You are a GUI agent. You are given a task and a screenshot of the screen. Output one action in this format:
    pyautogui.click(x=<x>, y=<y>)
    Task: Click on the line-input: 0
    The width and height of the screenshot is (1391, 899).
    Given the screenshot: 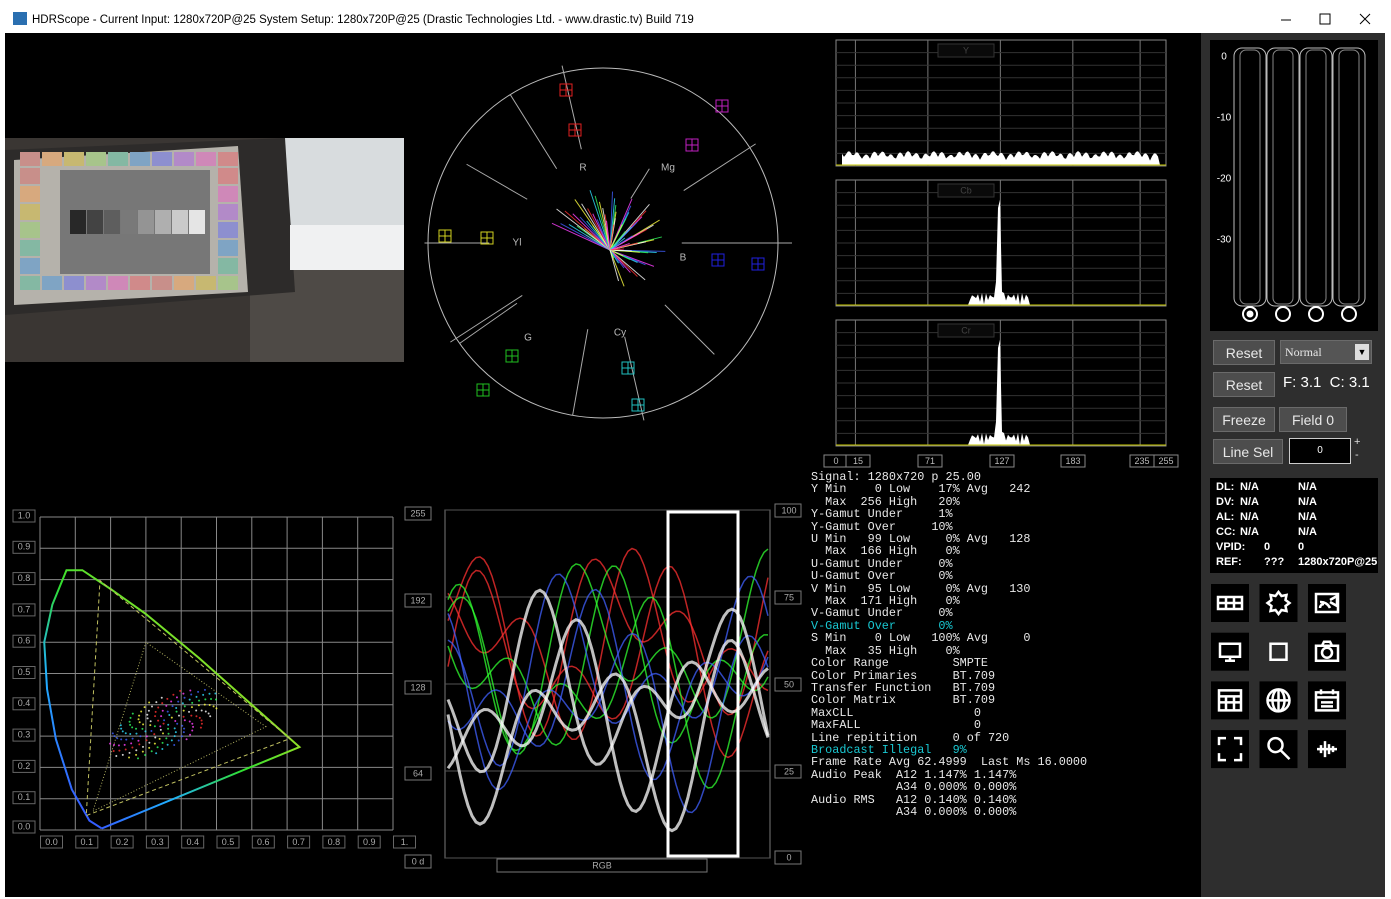 What is the action you would take?
    pyautogui.click(x=1320, y=451)
    